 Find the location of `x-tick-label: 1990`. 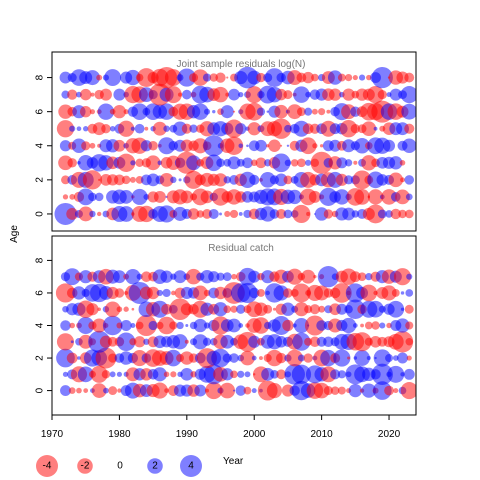

x-tick-label: 1990 is located at coordinates (187, 434).